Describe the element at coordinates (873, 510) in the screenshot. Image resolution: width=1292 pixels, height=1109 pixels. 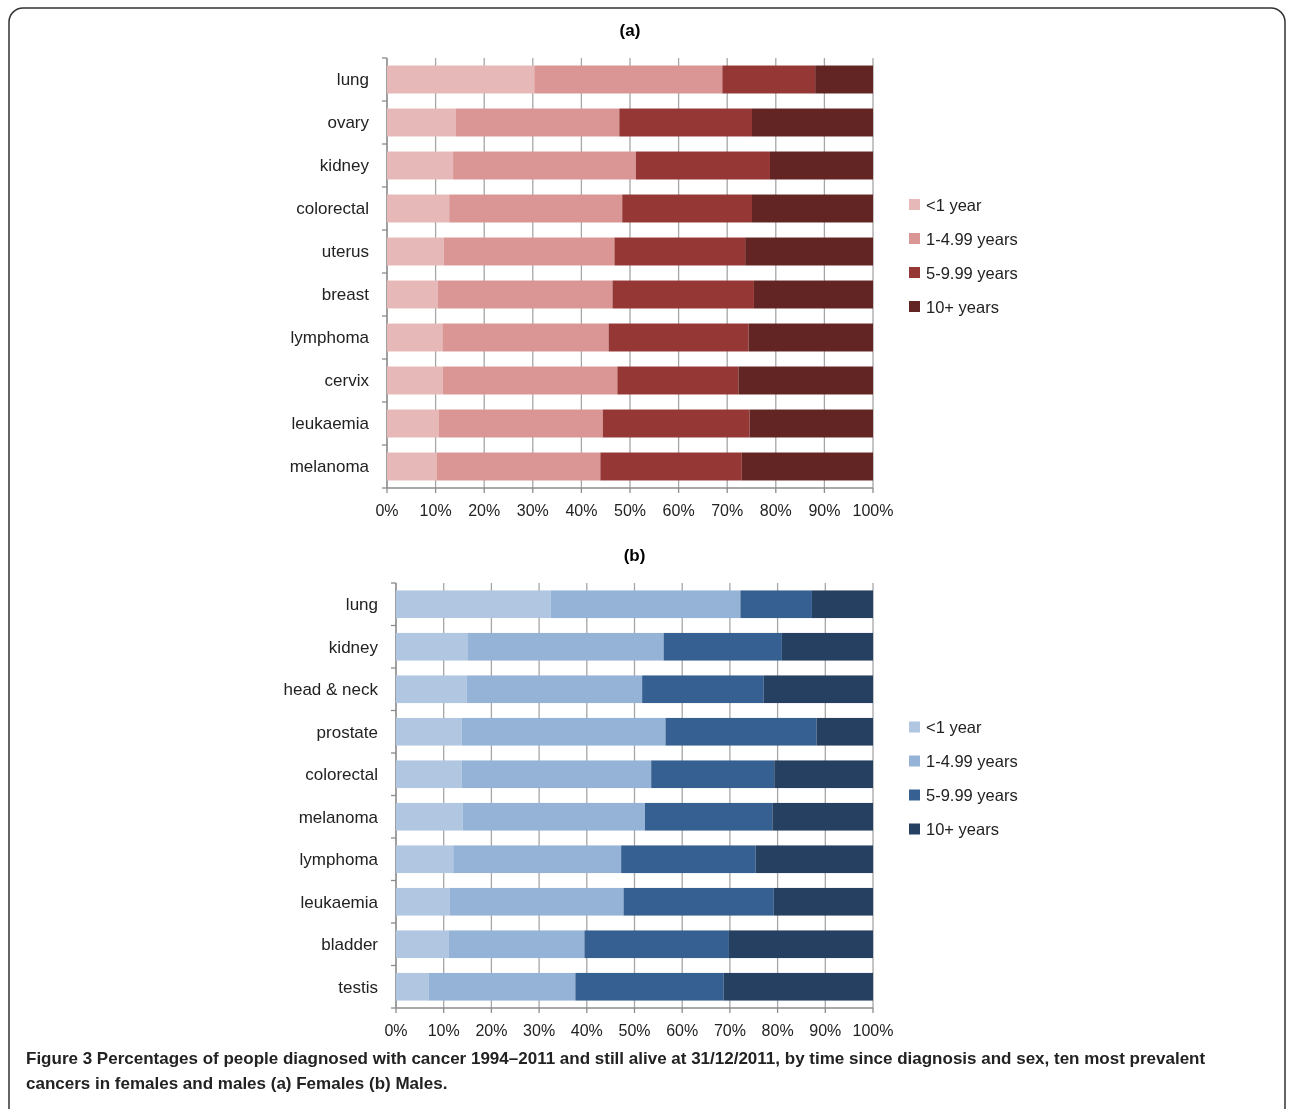
I see `x-tick-label: 100%` at that location.